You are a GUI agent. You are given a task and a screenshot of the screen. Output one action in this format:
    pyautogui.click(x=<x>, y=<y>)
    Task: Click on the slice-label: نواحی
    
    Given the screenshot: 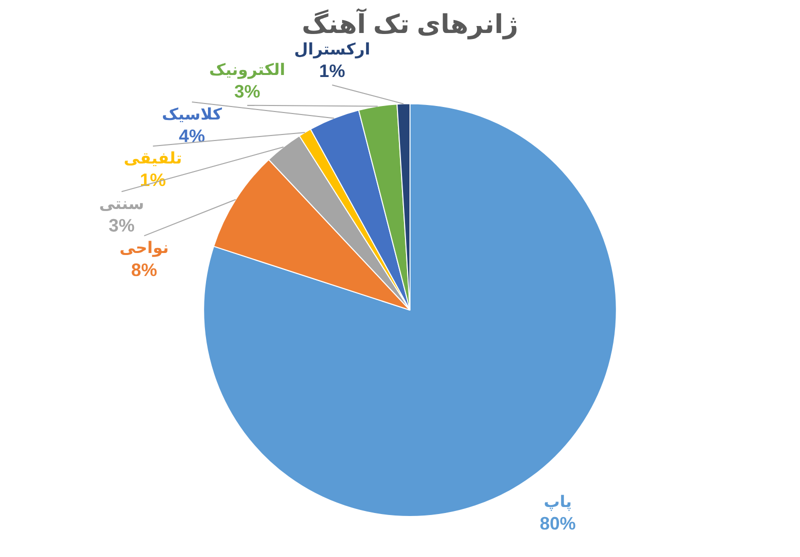 What is the action you would take?
    pyautogui.click(x=144, y=249)
    